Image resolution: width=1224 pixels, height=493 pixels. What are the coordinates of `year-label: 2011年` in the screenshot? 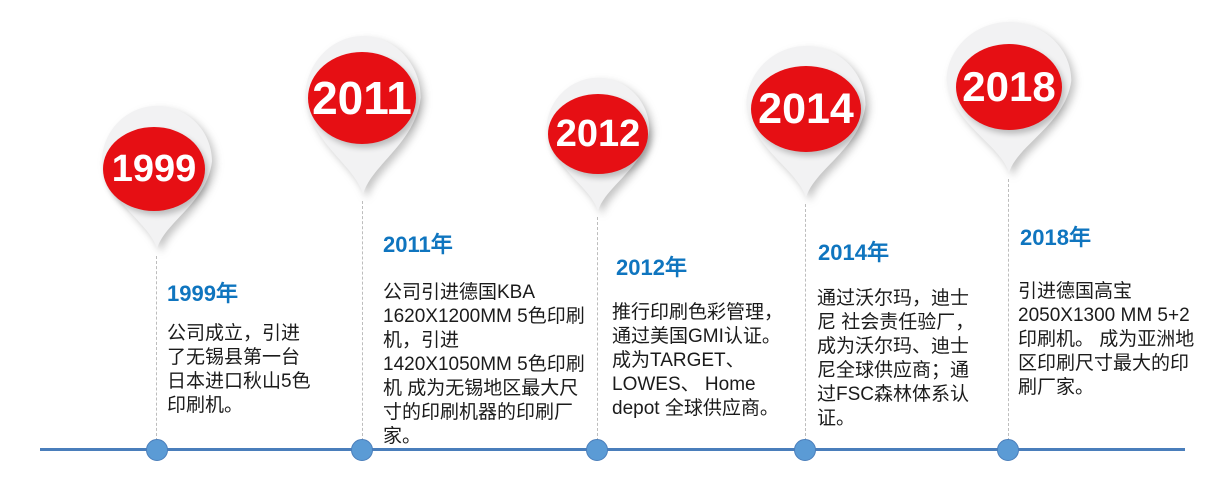 It's located at (418, 244).